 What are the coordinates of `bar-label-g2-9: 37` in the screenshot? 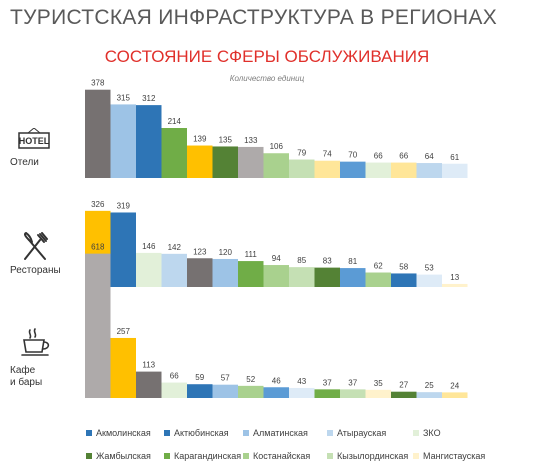 It's located at (327, 382).